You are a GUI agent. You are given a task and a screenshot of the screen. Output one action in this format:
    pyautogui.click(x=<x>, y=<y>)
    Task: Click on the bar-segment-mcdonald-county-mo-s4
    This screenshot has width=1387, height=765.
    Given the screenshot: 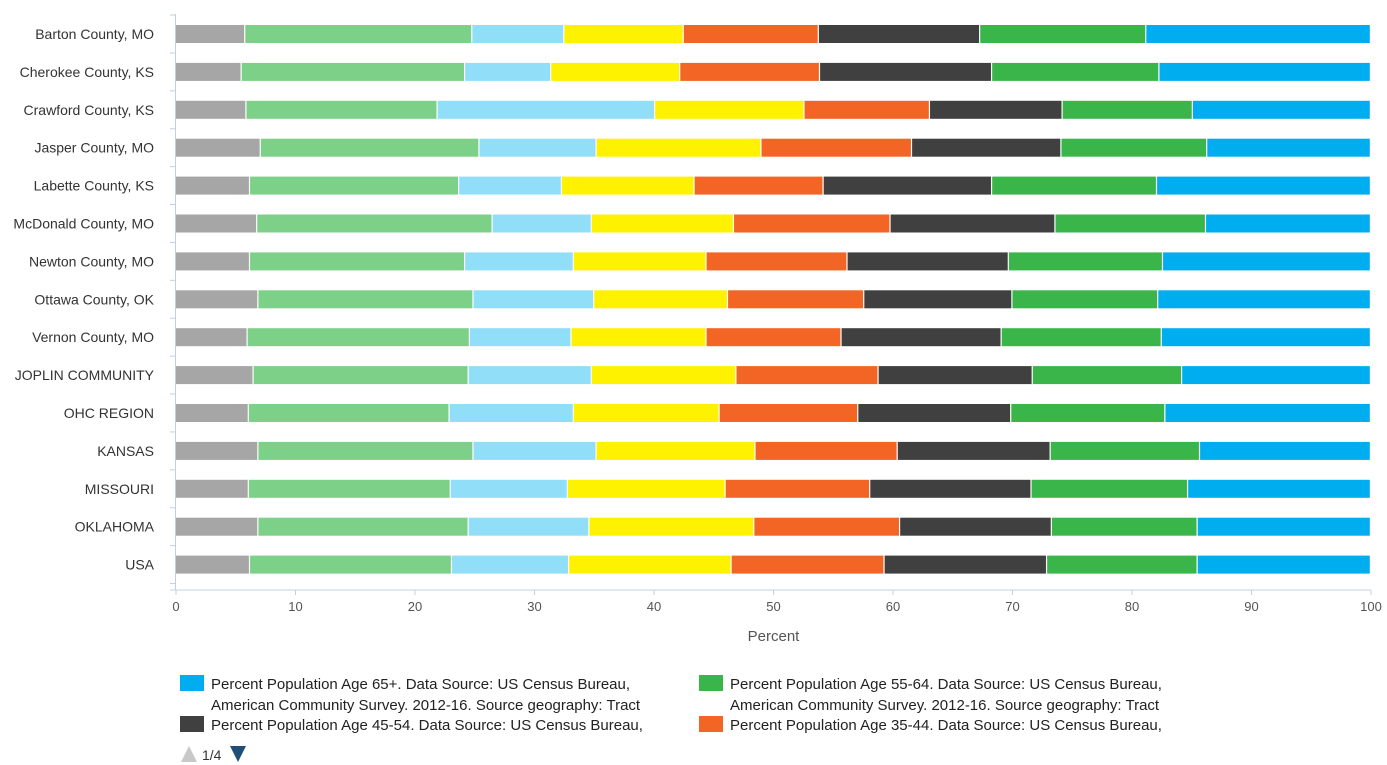 What is the action you would take?
    pyautogui.click(x=812, y=223)
    